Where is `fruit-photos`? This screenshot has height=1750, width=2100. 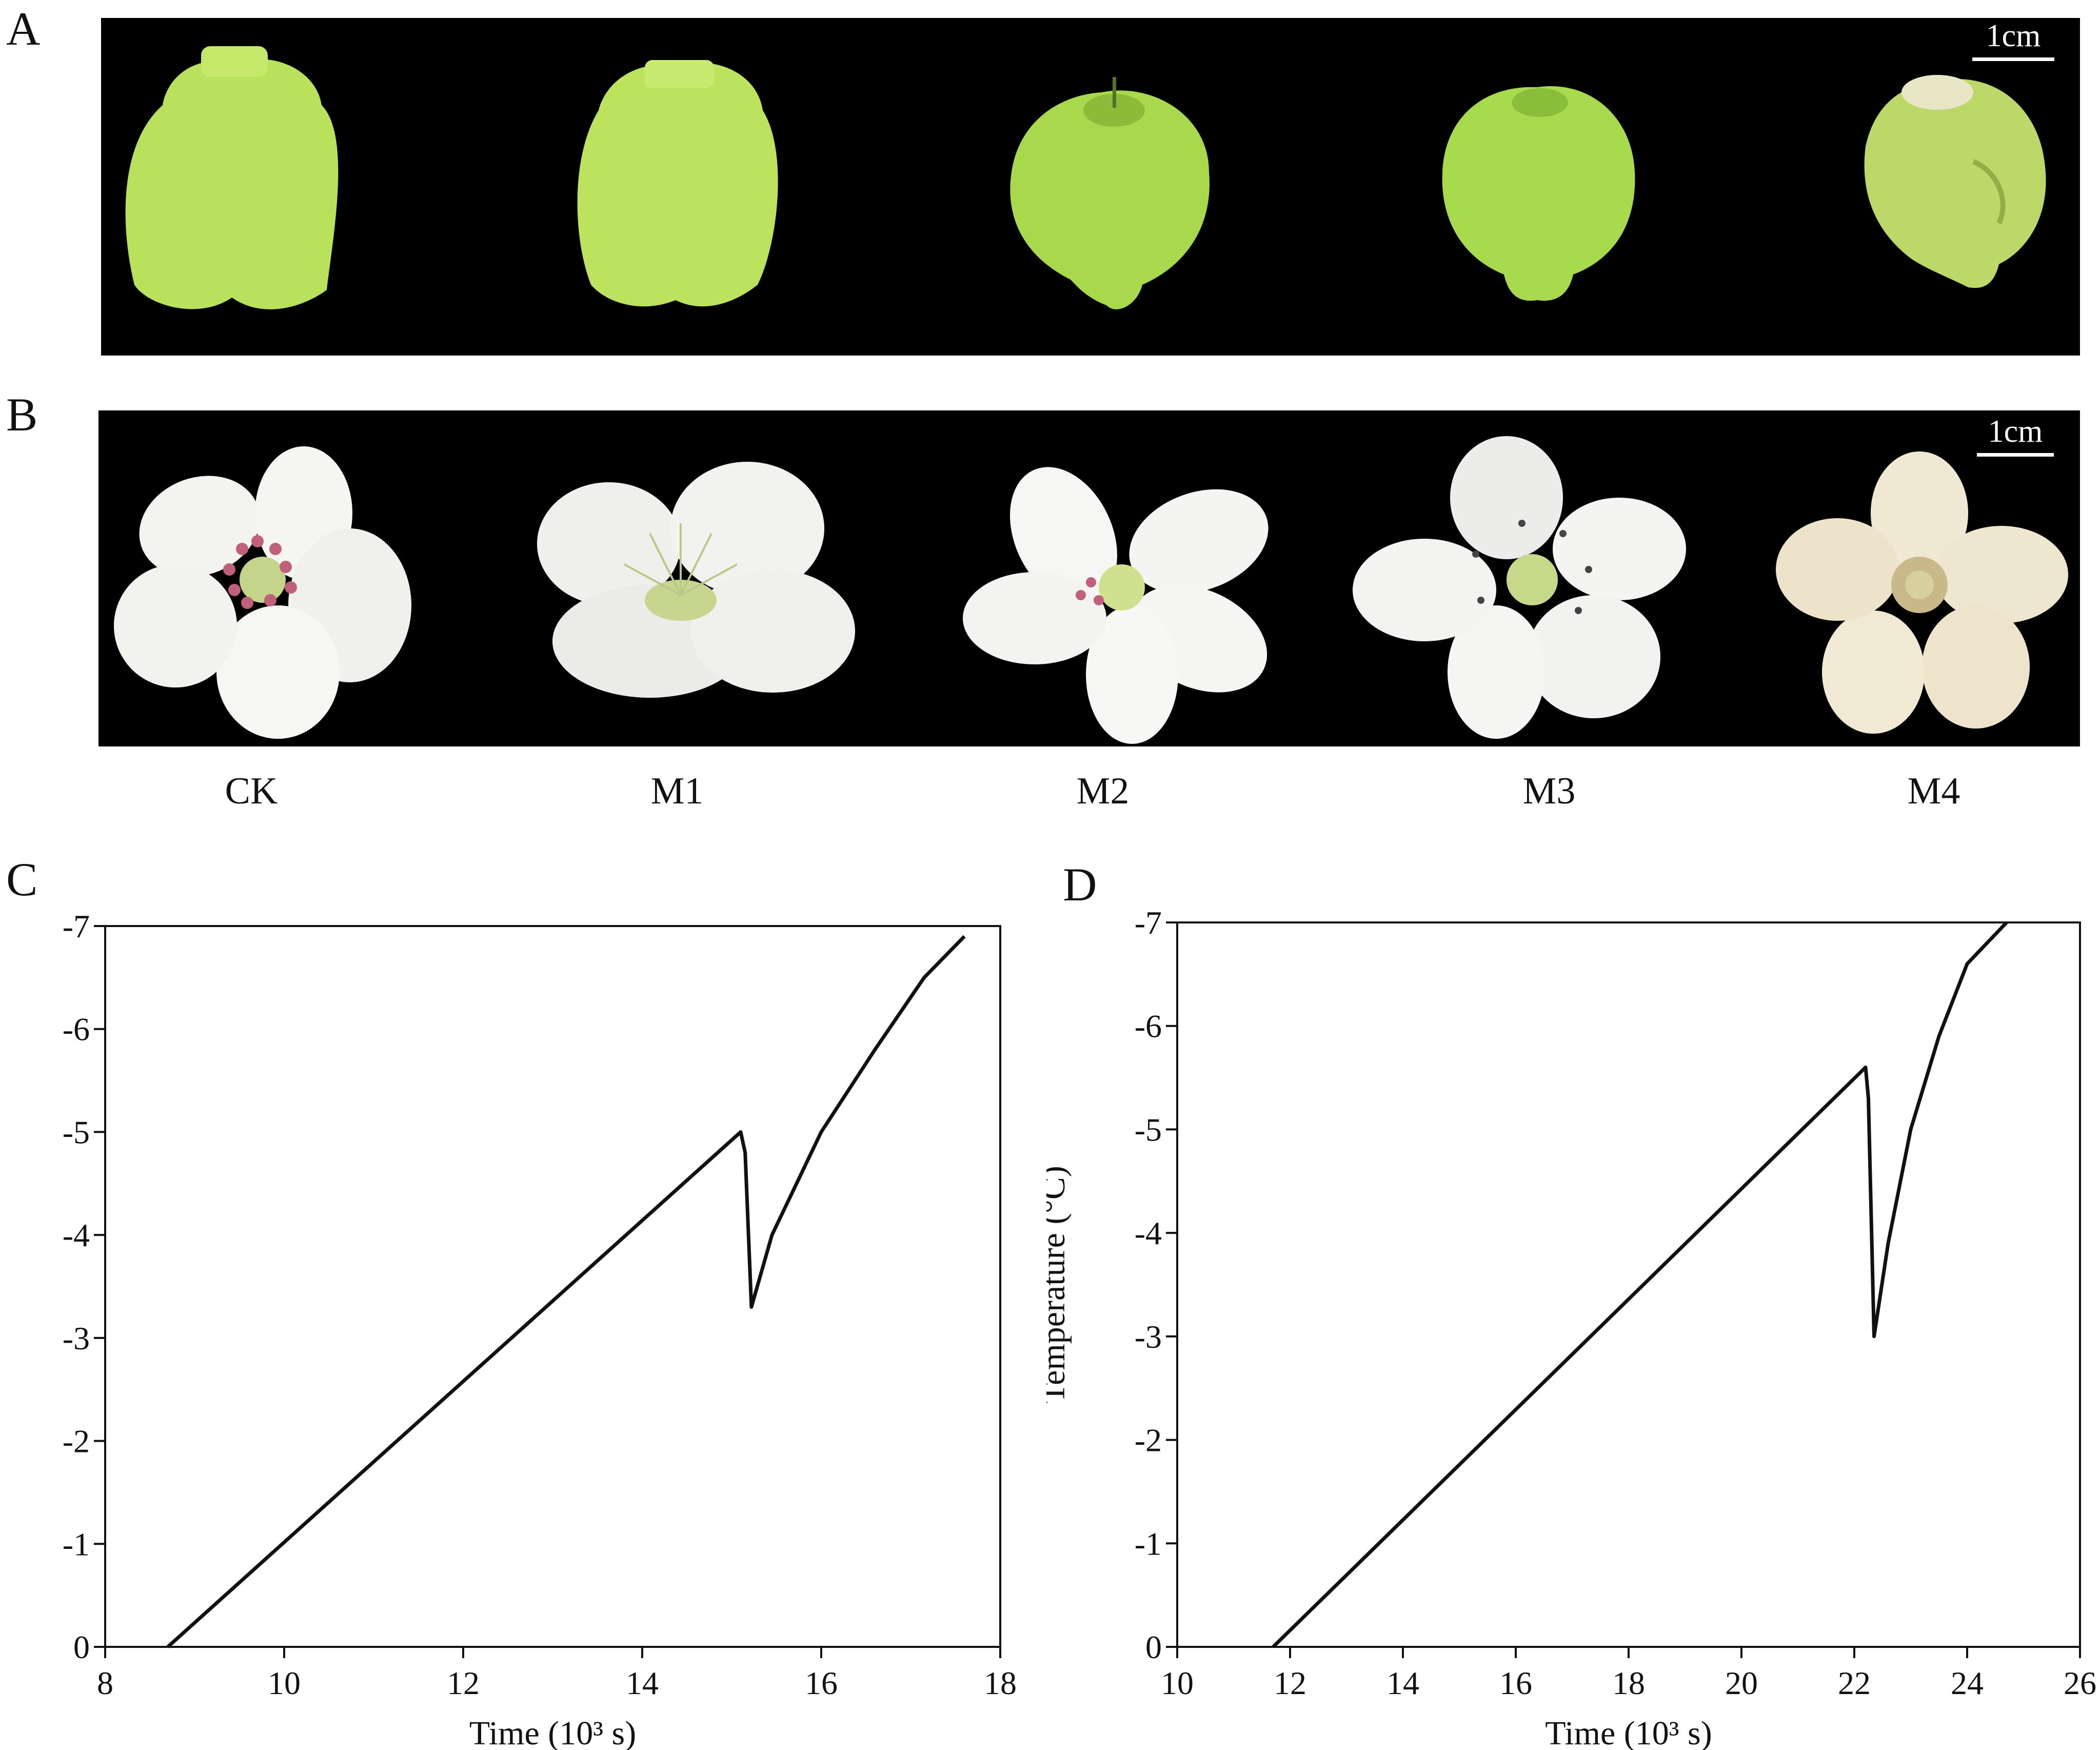 fruit-photos is located at coordinates (1085, 178).